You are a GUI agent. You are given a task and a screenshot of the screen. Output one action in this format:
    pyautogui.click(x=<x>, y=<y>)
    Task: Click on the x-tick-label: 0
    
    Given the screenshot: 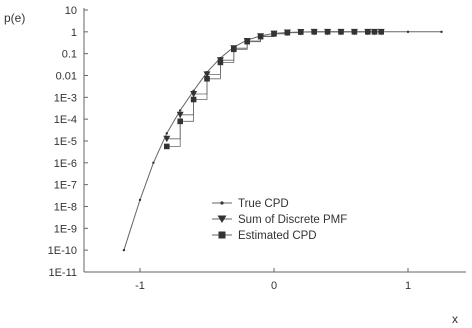 What is the action you would take?
    pyautogui.click(x=274, y=286)
    